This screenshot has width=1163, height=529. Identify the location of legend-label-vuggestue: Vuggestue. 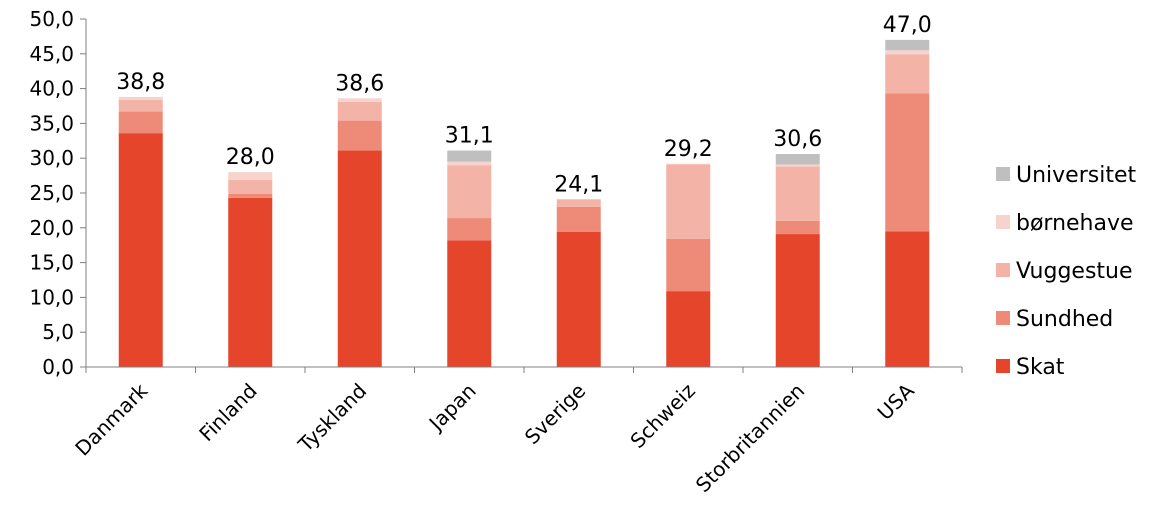
(1074, 271).